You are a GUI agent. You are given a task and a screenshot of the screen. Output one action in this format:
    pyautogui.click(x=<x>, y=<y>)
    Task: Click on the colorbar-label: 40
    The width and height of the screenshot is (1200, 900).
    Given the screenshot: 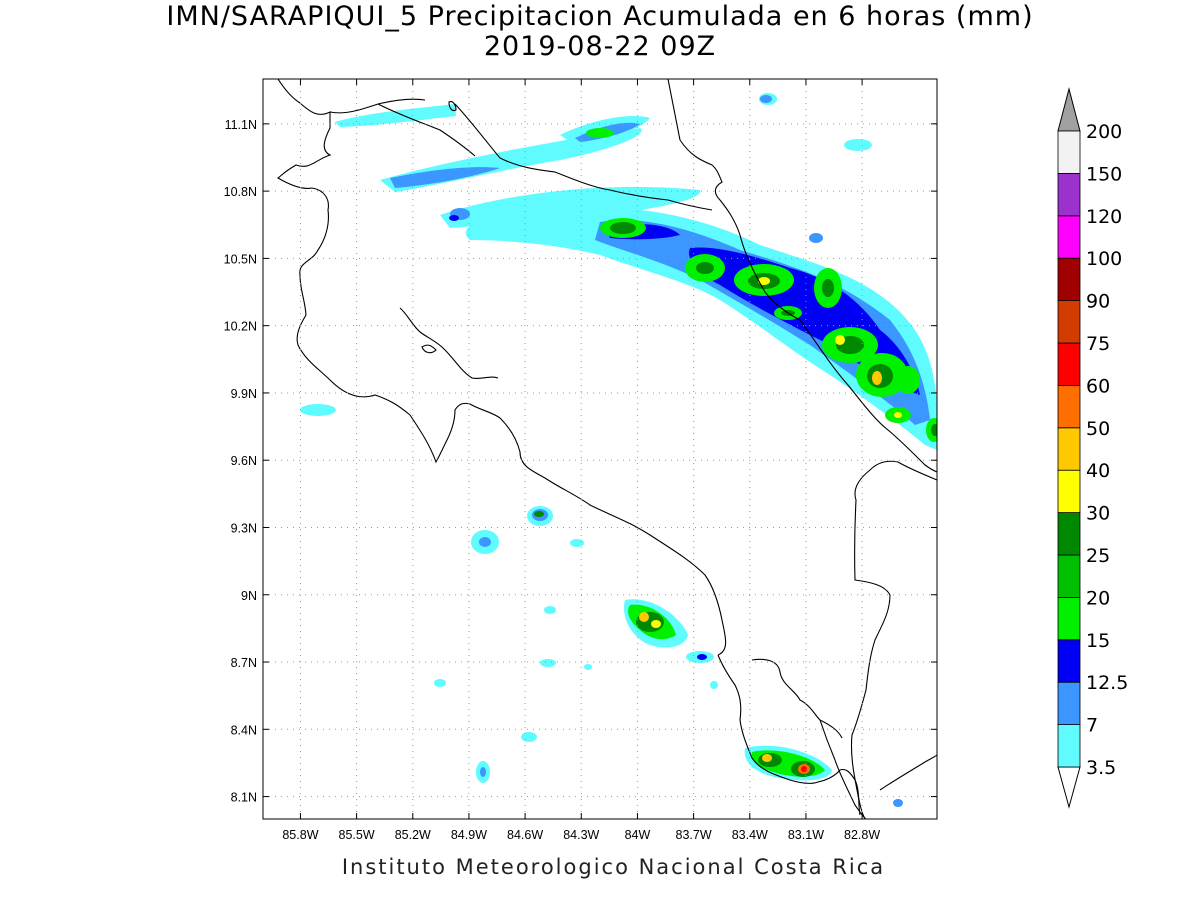 What is the action you would take?
    pyautogui.click(x=1098, y=471)
    